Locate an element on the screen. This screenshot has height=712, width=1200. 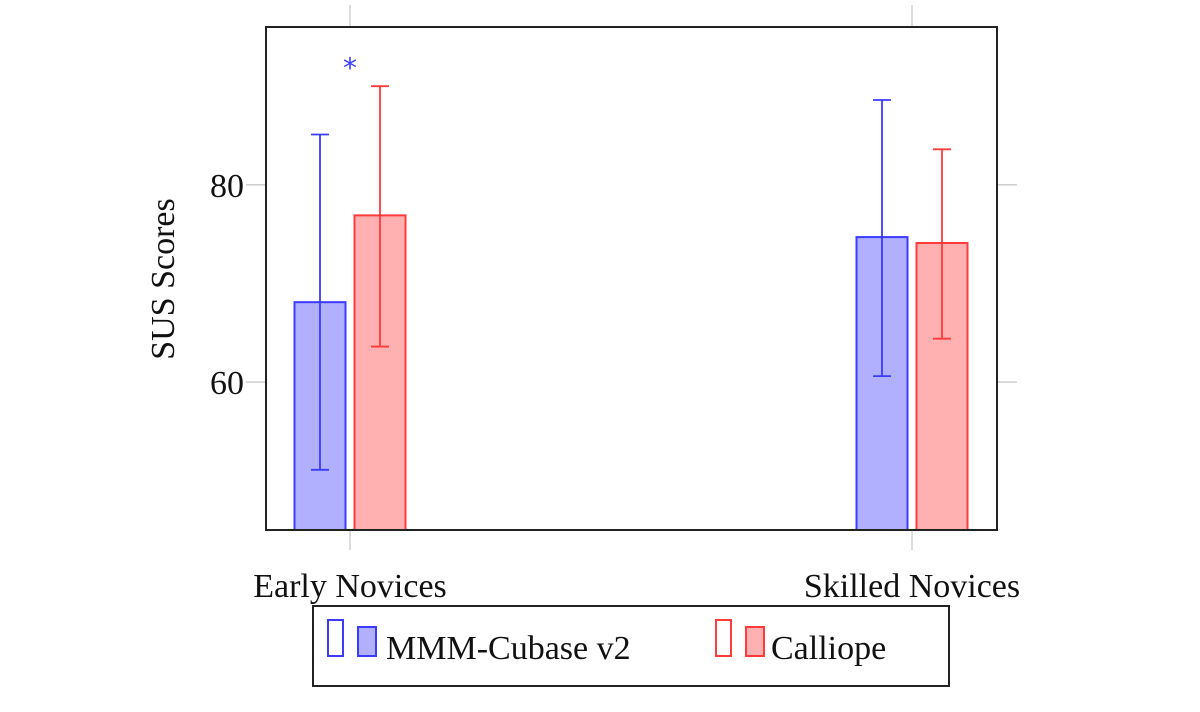
x-tick-label: Early Novices is located at coordinates (350, 586).